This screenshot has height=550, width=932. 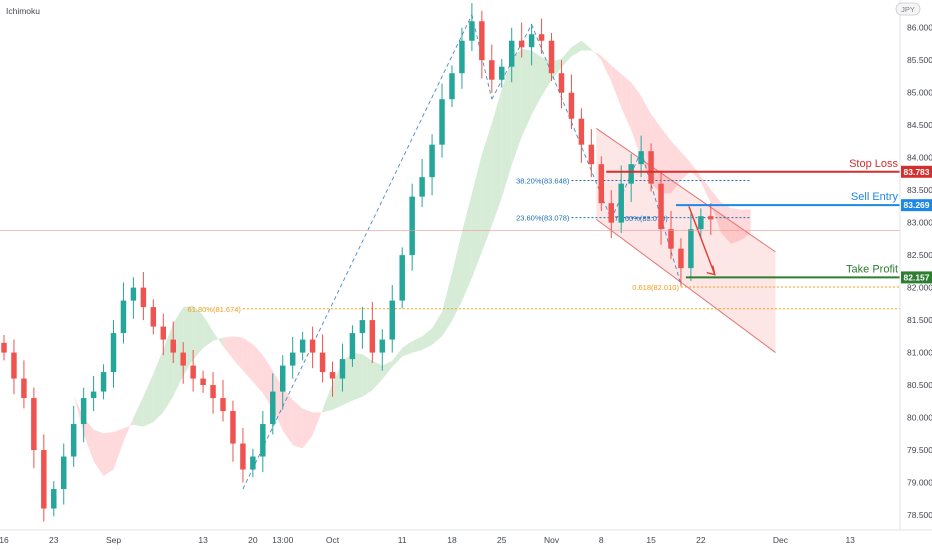 I want to click on trade-level-price: 83.783, so click(x=917, y=172).